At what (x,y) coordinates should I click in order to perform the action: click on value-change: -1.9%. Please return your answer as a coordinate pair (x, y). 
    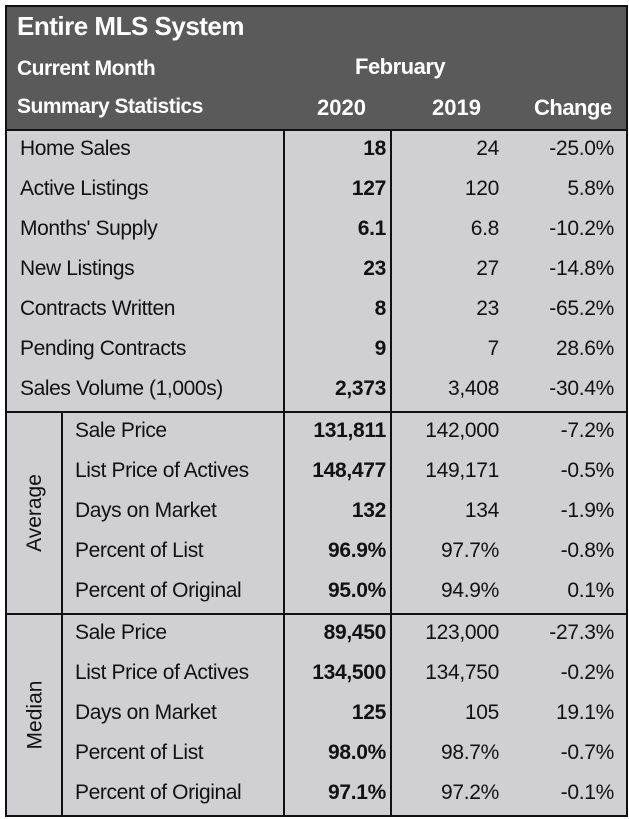
    Looking at the image, I should click on (587, 510).